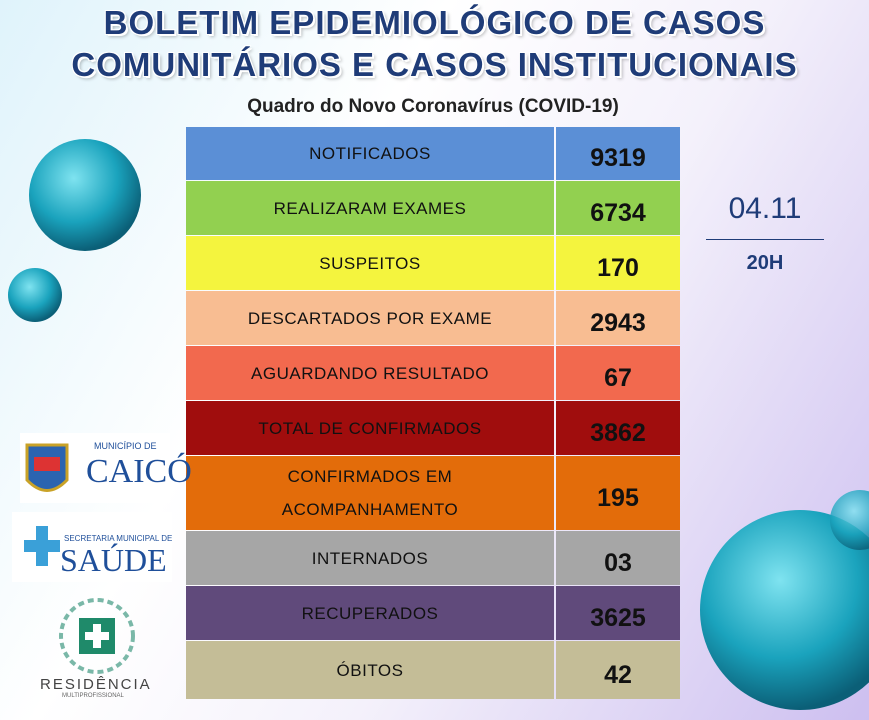  What do you see at coordinates (370, 493) in the screenshot?
I see `row-label: CONFIRMADOS EM ACOMPANHAMENTO` at bounding box center [370, 493].